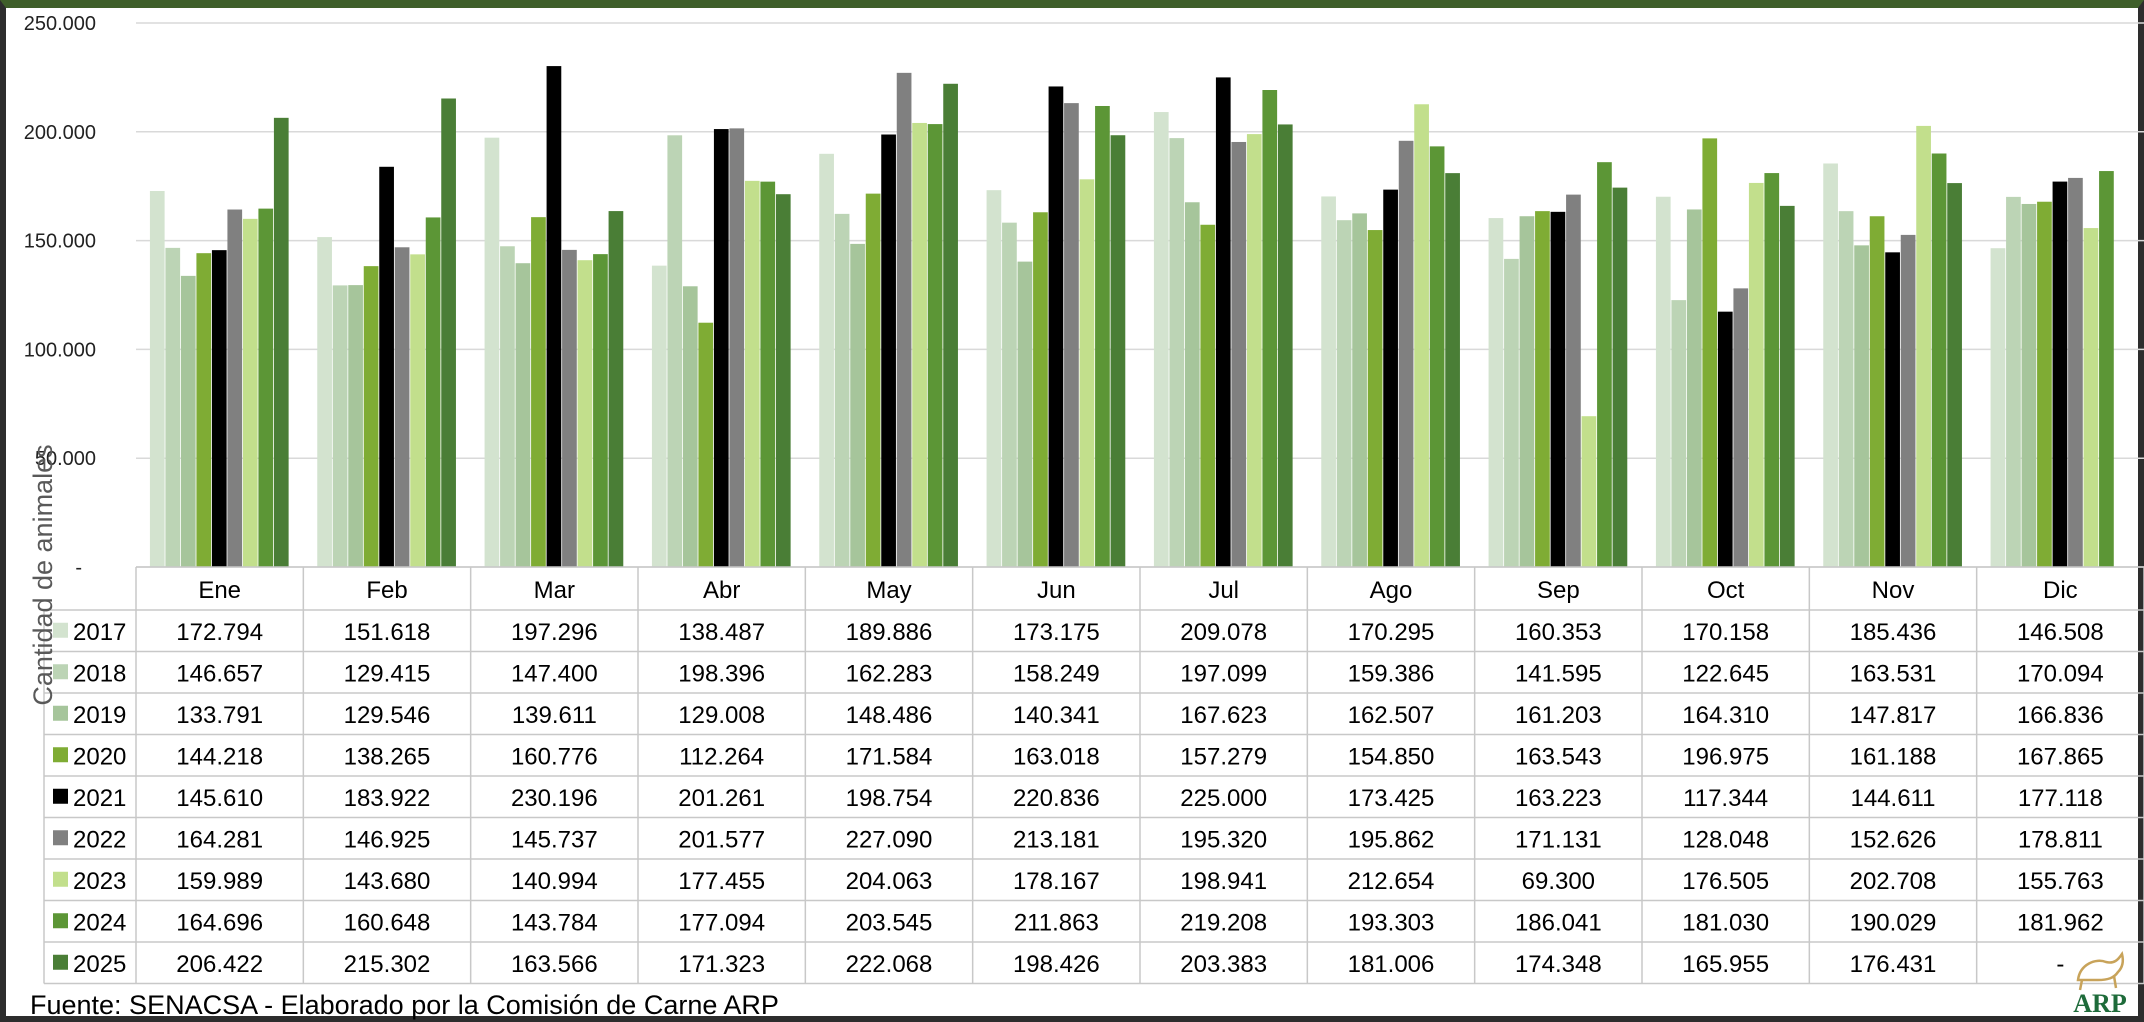 The image size is (2144, 1022). What do you see at coordinates (1558, 632) in the screenshot?
I see `data-label: 160.353` at bounding box center [1558, 632].